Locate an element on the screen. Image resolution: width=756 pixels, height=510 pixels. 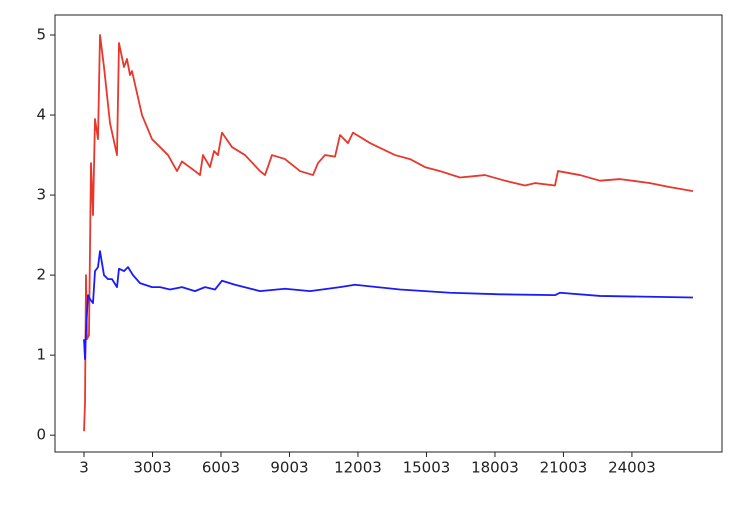
x-tick-label: 18003 is located at coordinates (495, 468).